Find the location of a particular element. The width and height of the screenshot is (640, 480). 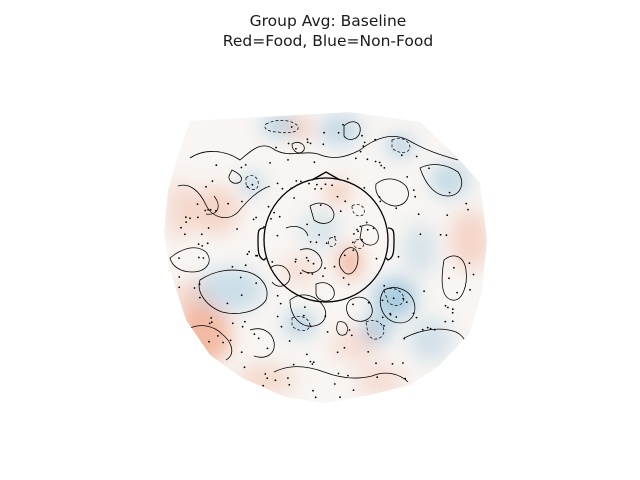

head-circle is located at coordinates (326, 240).